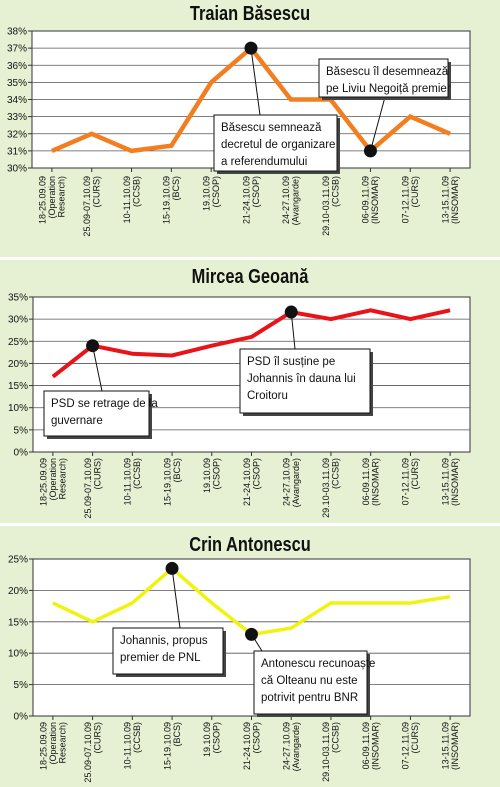  What do you see at coordinates (309, 698) in the screenshot?
I see `annotation-text: potrivit pentru BNR` at bounding box center [309, 698].